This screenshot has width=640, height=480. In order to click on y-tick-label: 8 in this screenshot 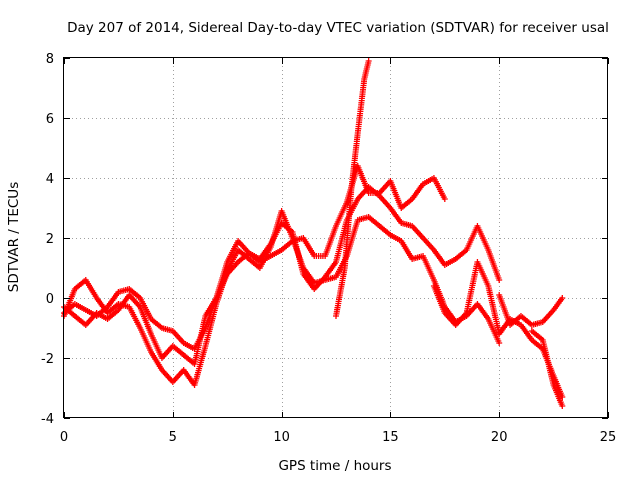, I will do `click(50, 59)`.